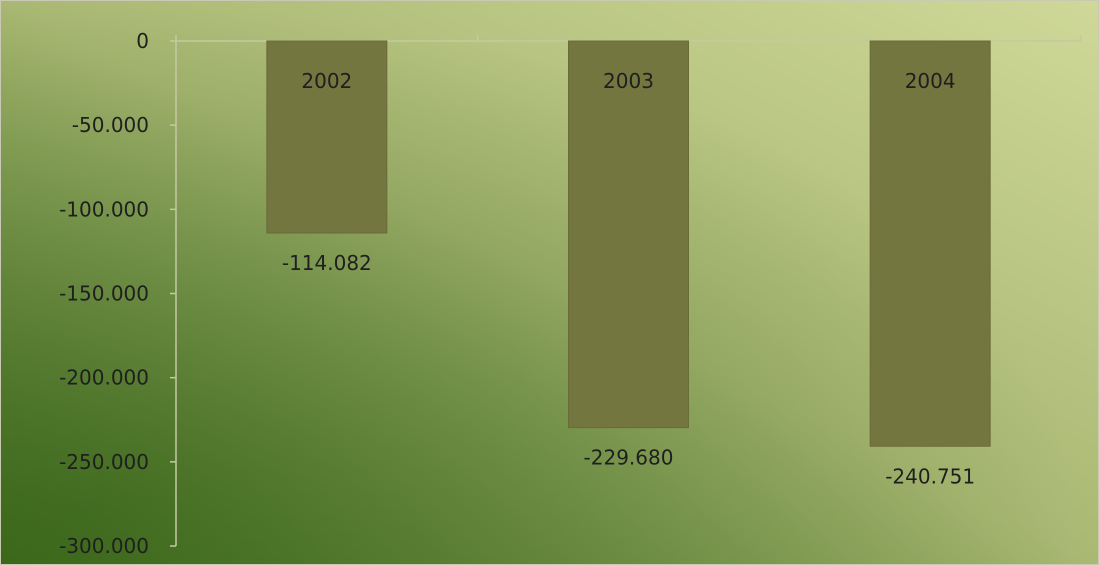 Image resolution: width=1099 pixels, height=565 pixels. Describe the element at coordinates (327, 137) in the screenshot. I see `bar-2002` at that location.